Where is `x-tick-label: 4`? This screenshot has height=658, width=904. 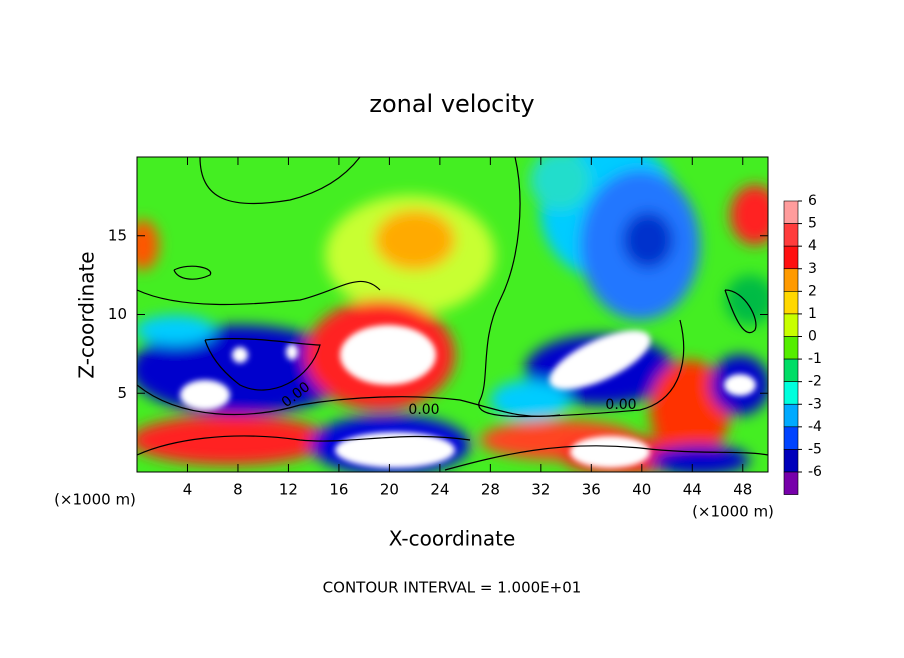 x-tick-label: 4 is located at coordinates (188, 490).